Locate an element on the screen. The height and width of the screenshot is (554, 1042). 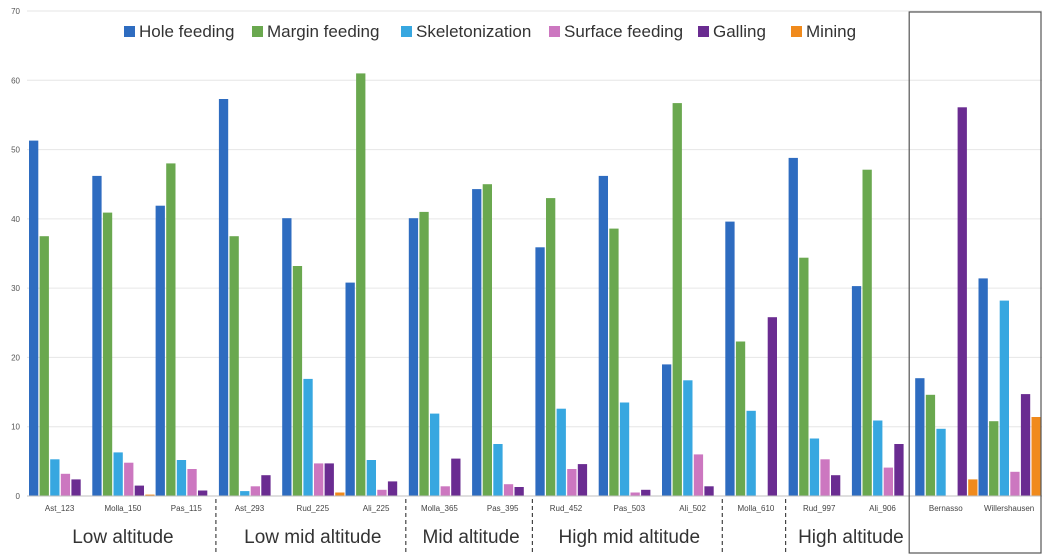
y-tick-label: 20 is located at coordinates (15, 357).